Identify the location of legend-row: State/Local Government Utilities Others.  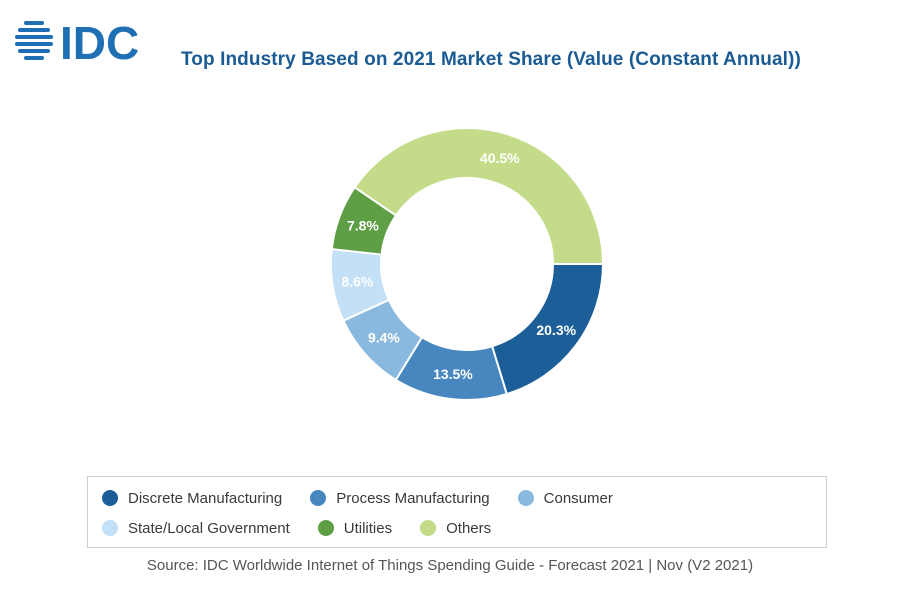
(310, 528).